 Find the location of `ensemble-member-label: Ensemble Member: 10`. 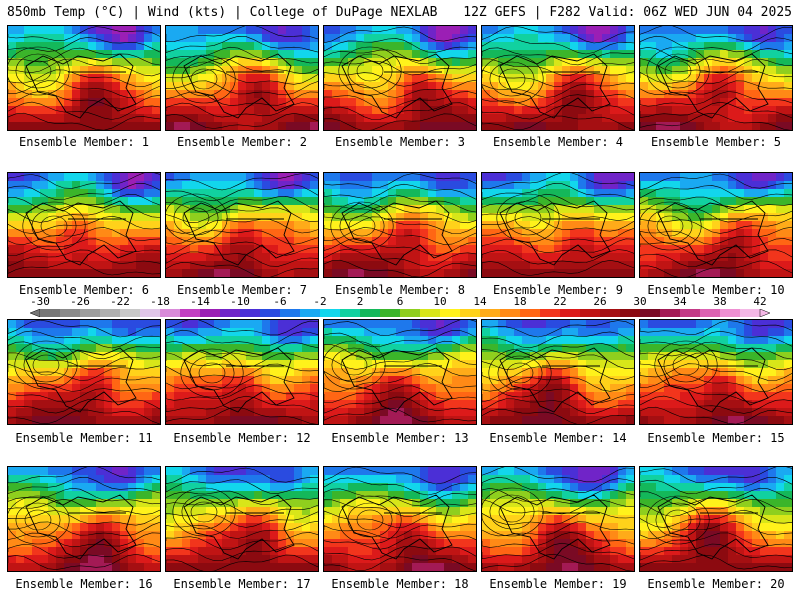

ensemble-member-label: Ensemble Member: 10 is located at coordinates (716, 290).